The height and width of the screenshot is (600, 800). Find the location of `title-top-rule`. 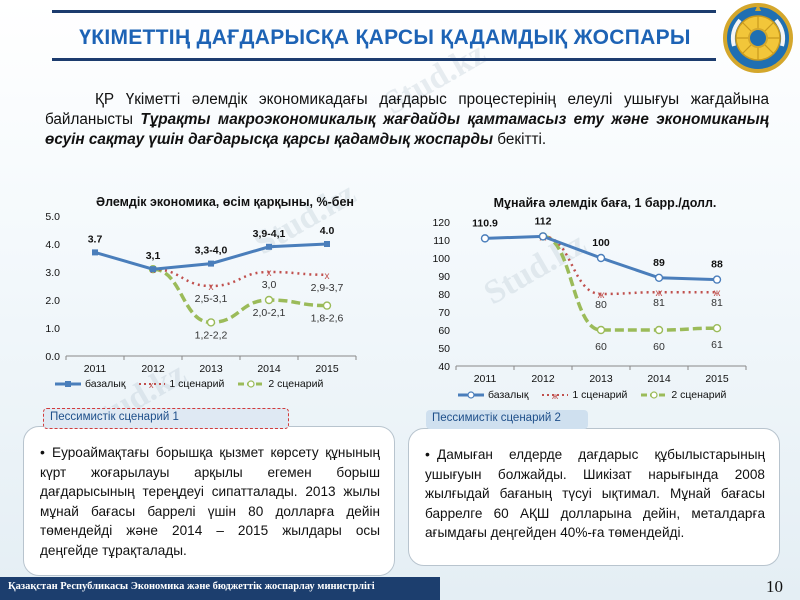

title-top-rule is located at coordinates (384, 11).